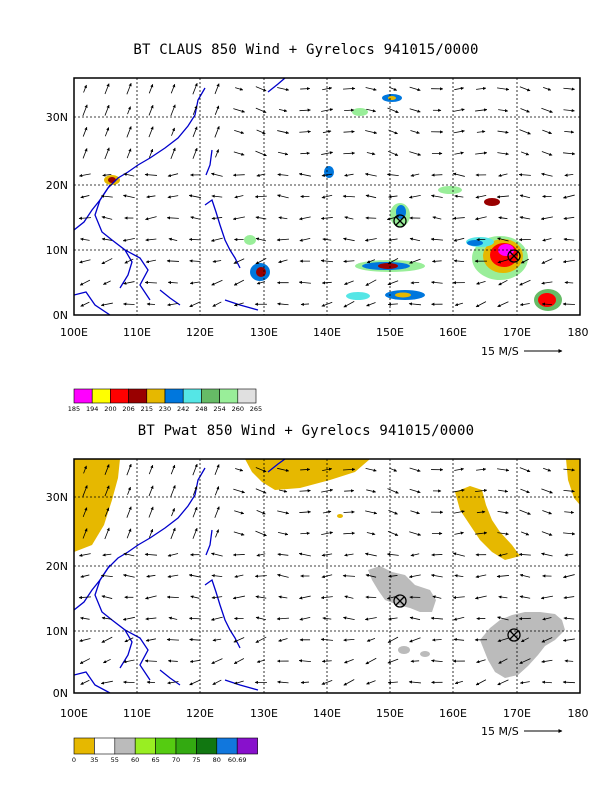  I want to click on colorbar-tick-label: 230, so click(165, 409).